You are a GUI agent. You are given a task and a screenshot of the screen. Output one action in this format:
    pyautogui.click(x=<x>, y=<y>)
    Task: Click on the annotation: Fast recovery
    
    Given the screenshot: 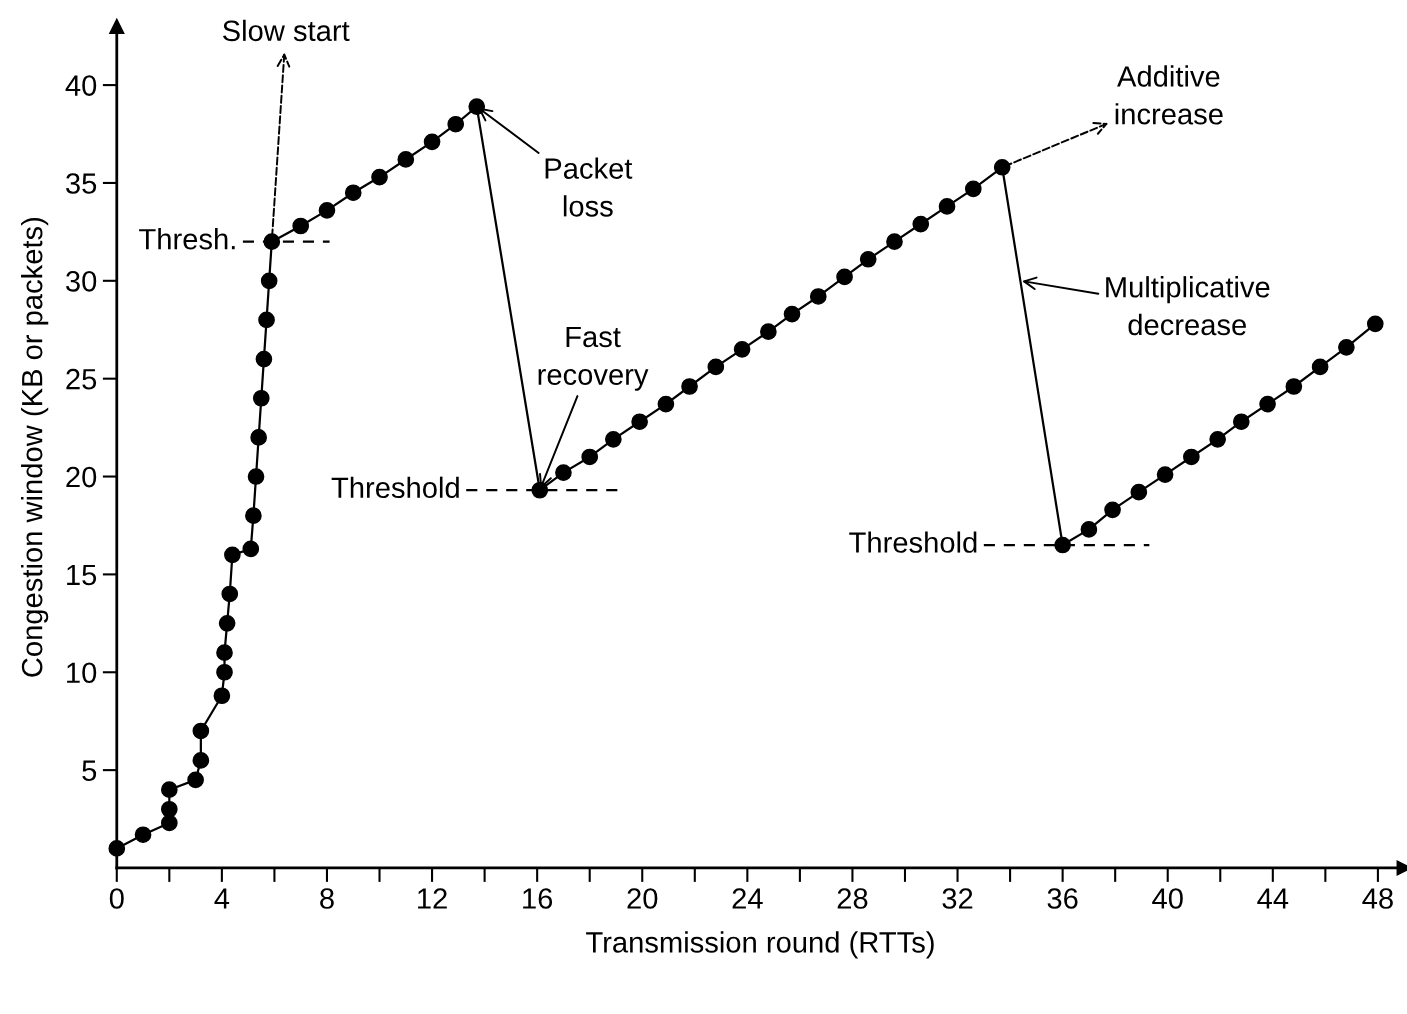 What is the action you would take?
    pyautogui.click(x=593, y=358)
    